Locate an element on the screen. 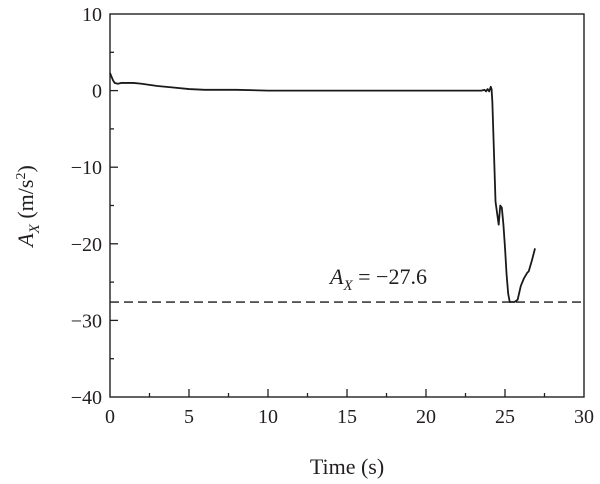  y-tick-group: 10 0 −10 −20 −30 −40 is located at coordinates (94, 206).